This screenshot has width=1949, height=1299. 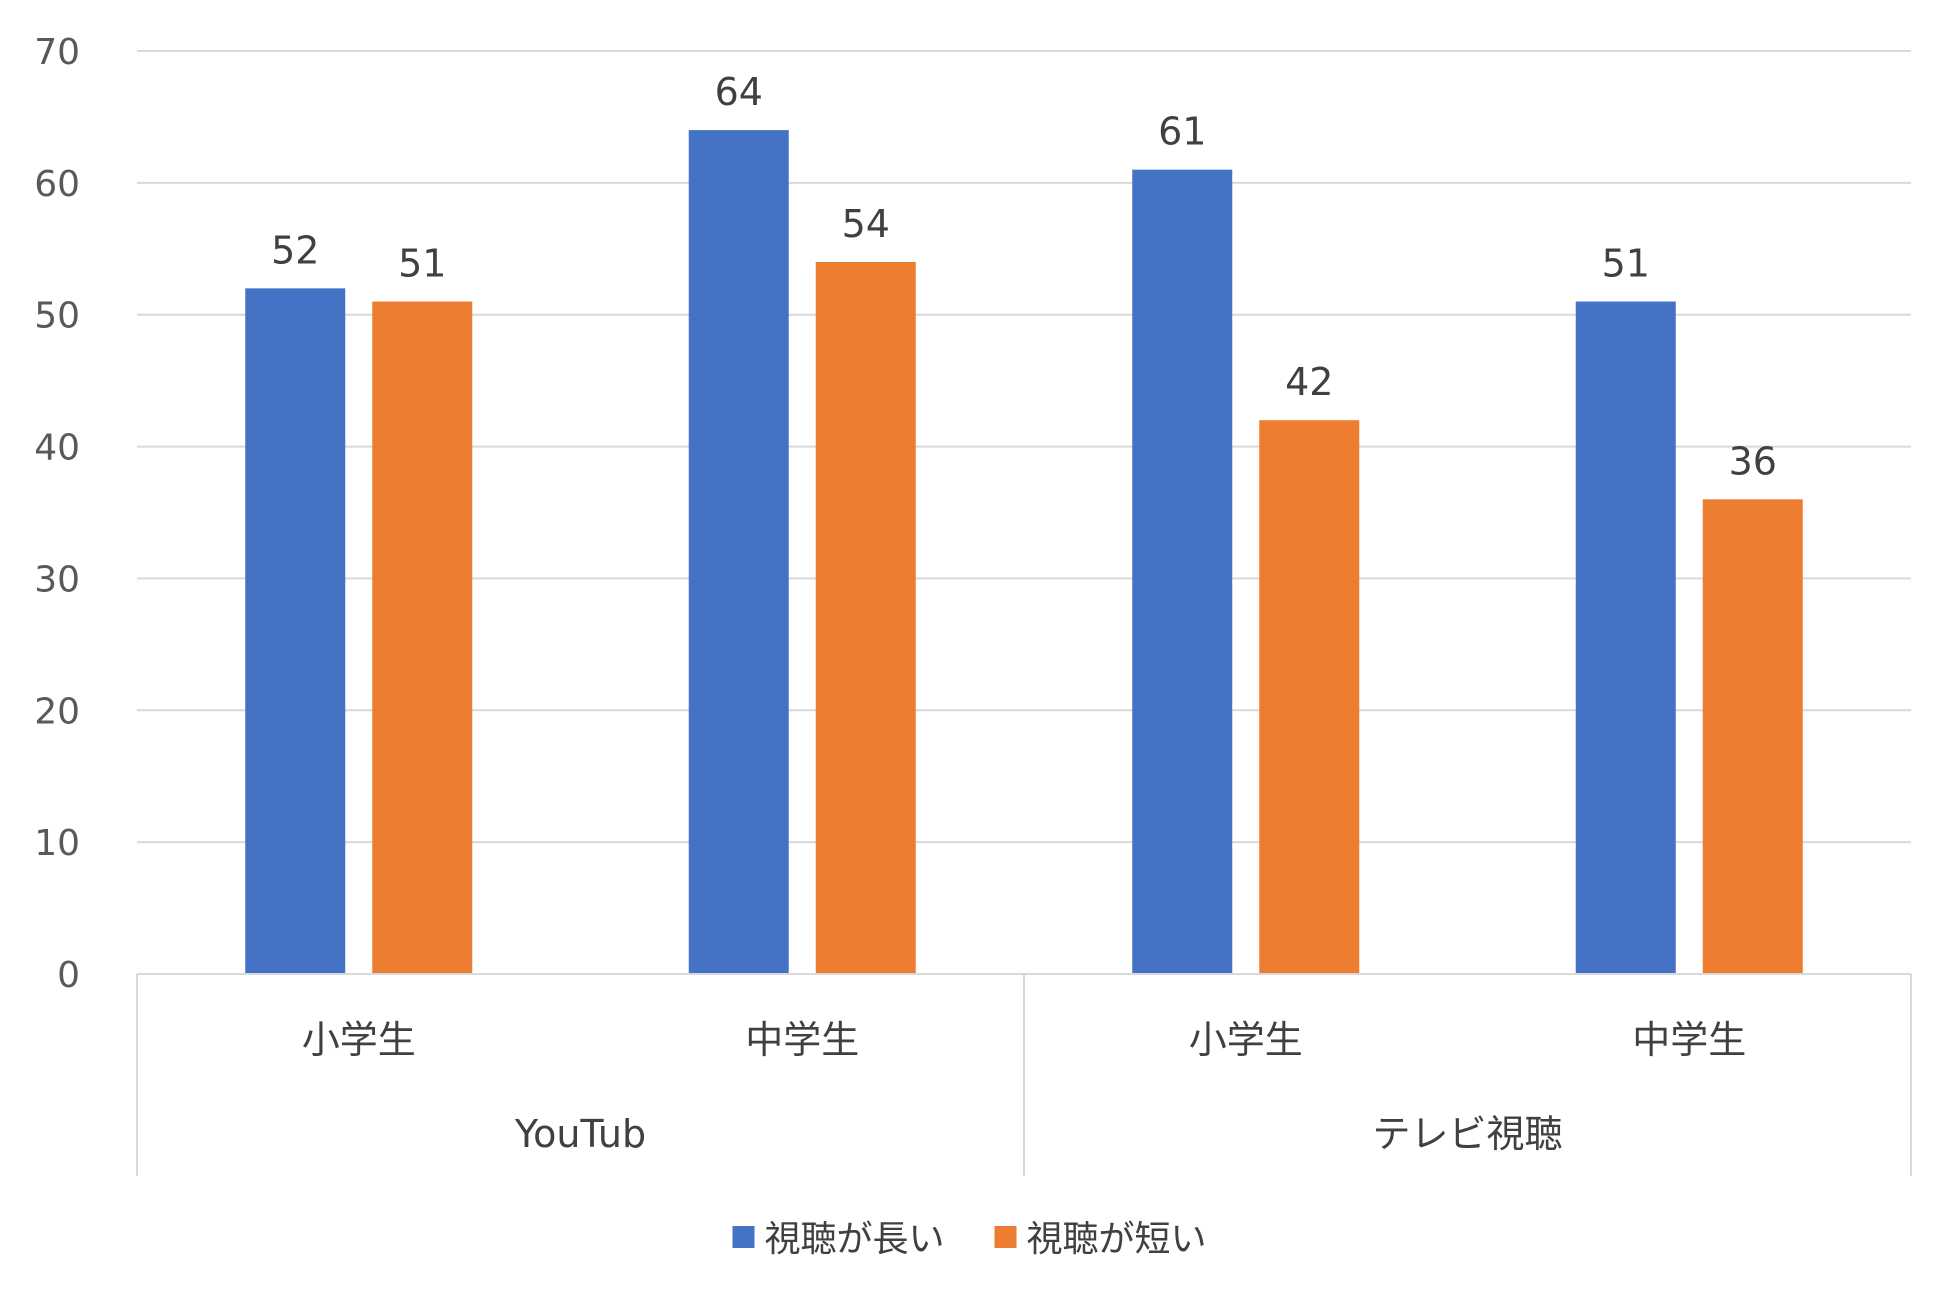 What do you see at coordinates (580, 1134) in the screenshot?
I see `x-group-label: YouTub` at bounding box center [580, 1134].